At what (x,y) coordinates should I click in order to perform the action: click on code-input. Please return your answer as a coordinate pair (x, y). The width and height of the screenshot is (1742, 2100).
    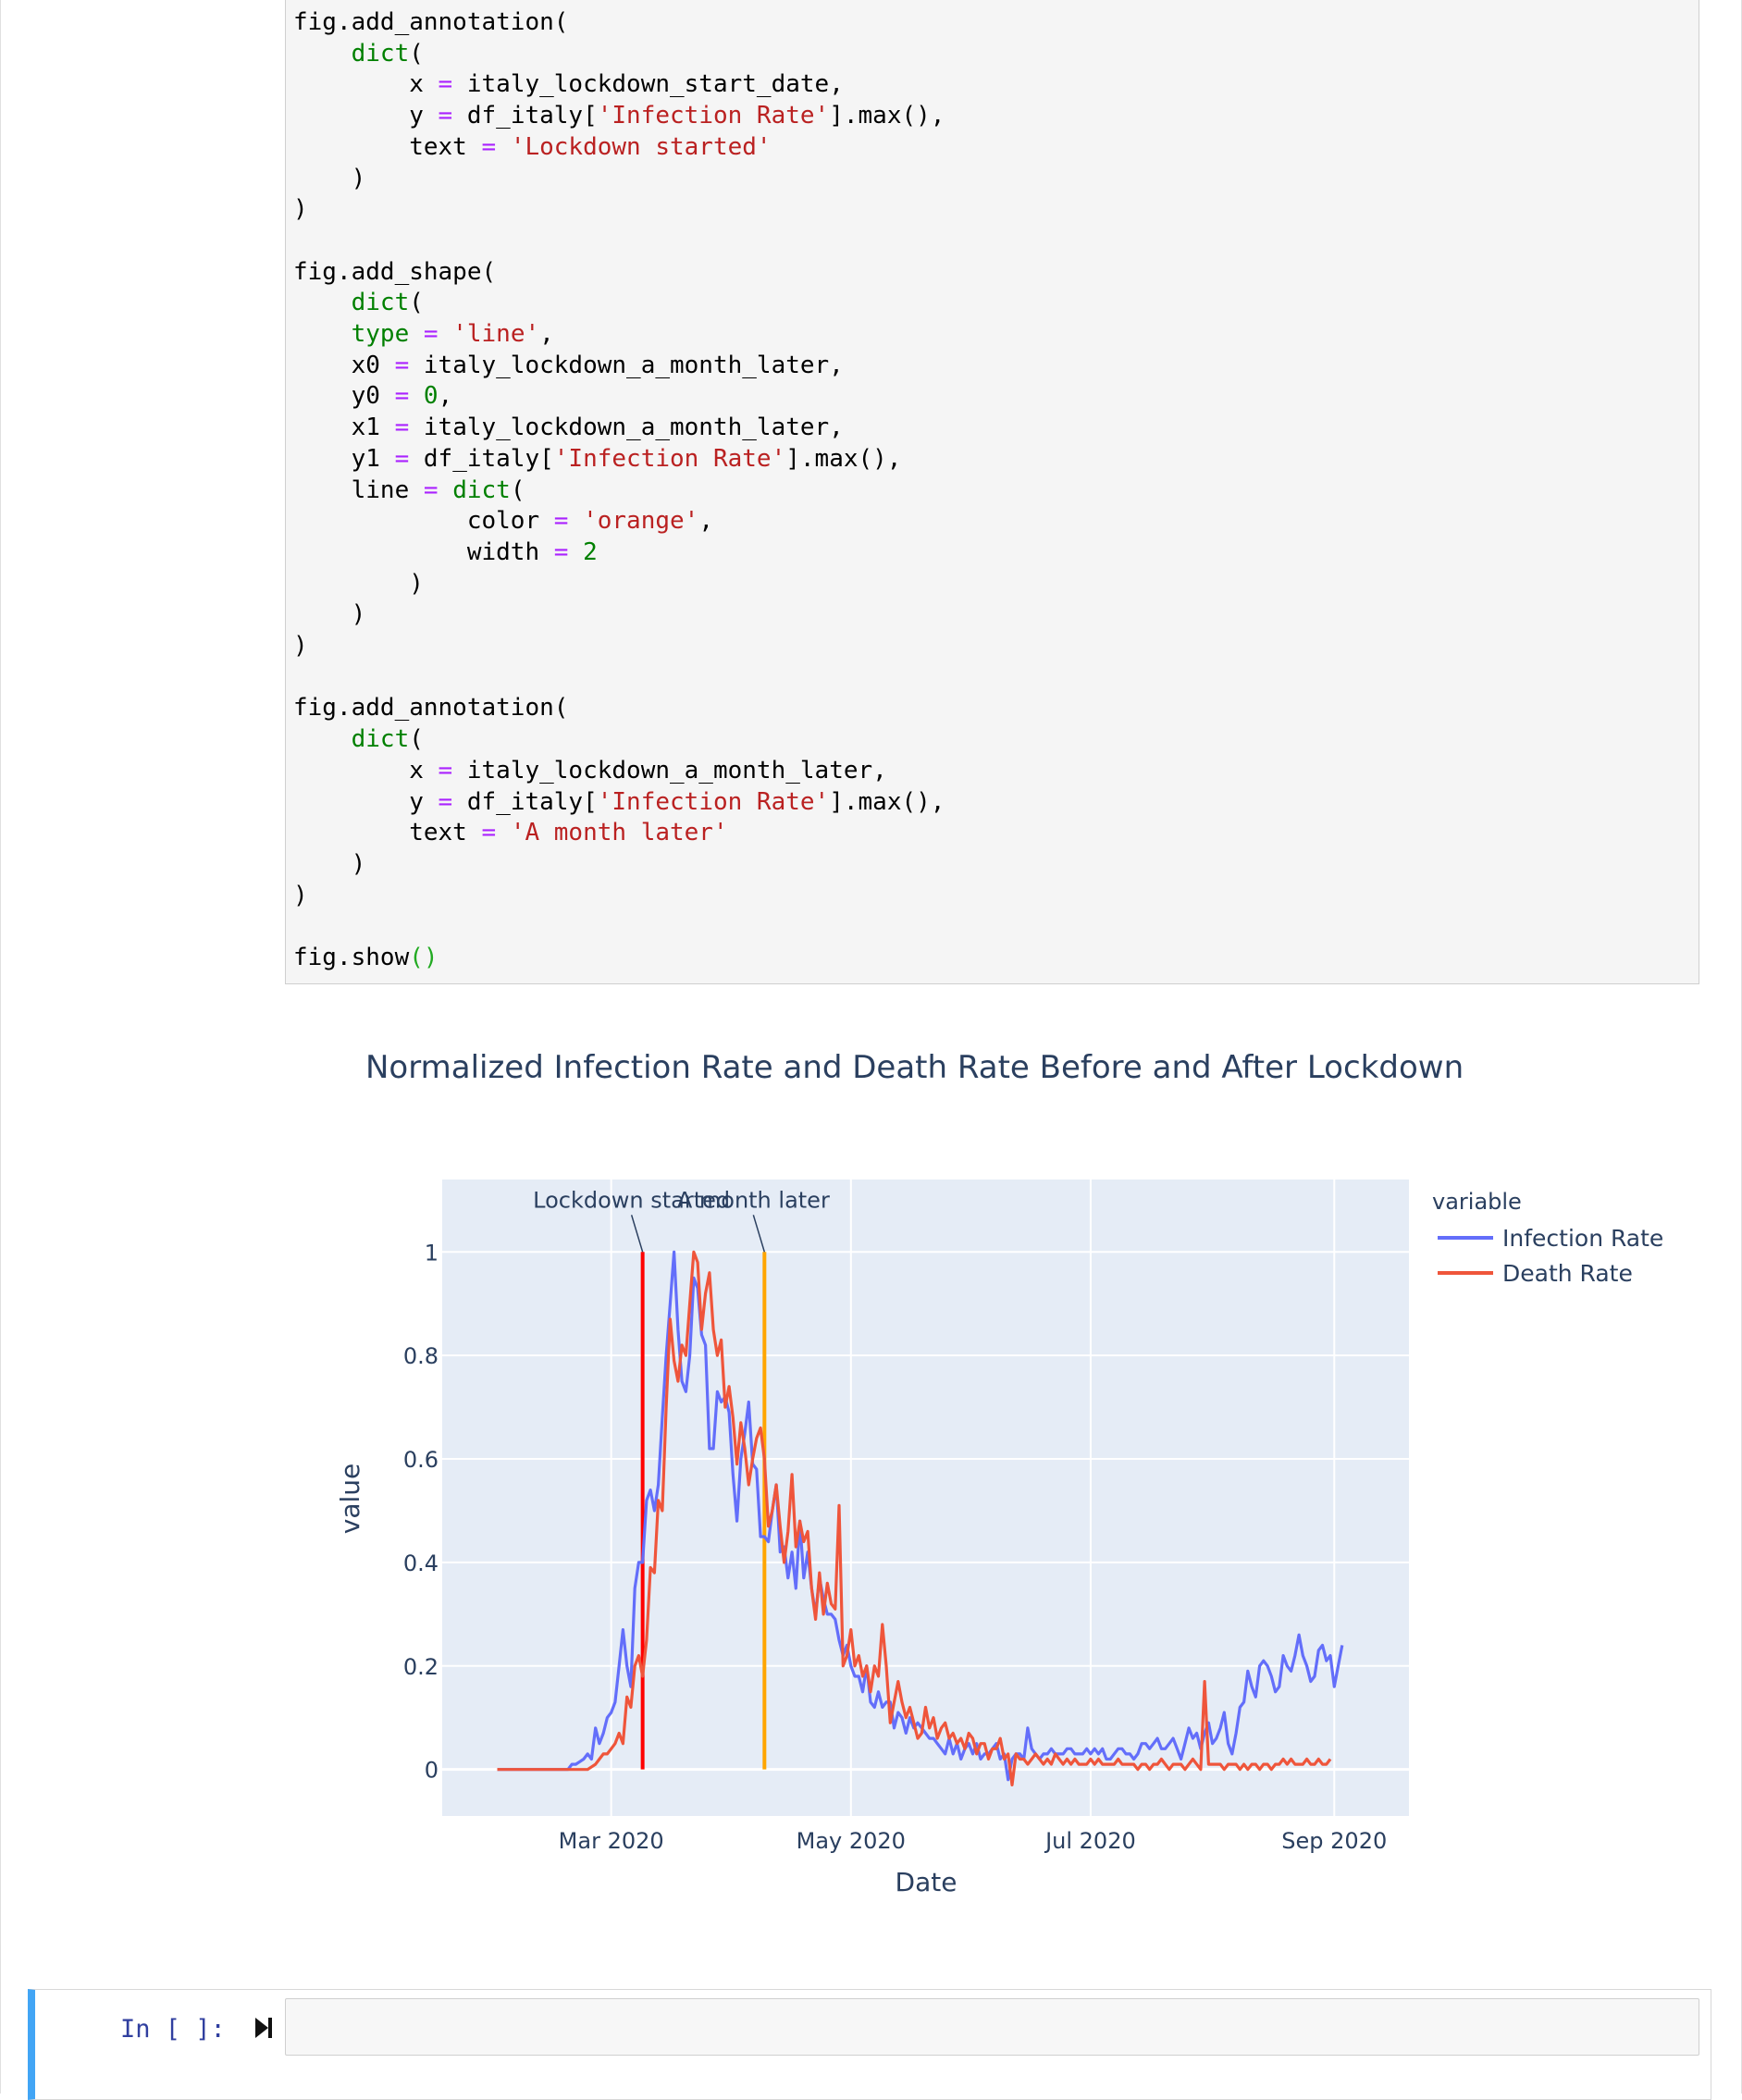
    Looking at the image, I should click on (992, 2027).